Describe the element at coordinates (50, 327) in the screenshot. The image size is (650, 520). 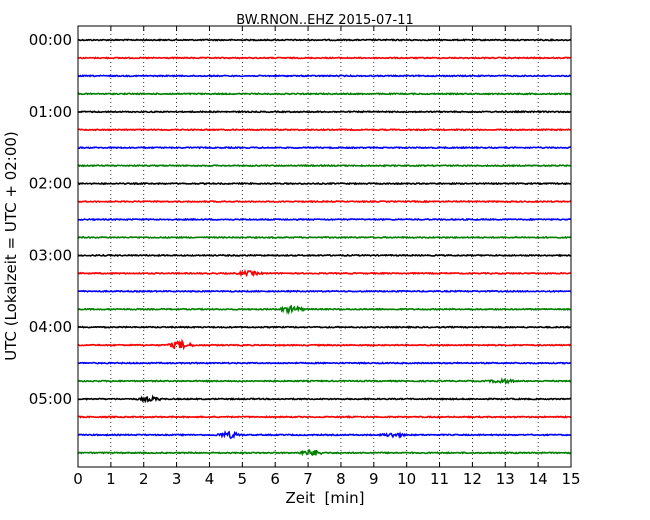
I see `y-tick-label-4: 04:00` at that location.